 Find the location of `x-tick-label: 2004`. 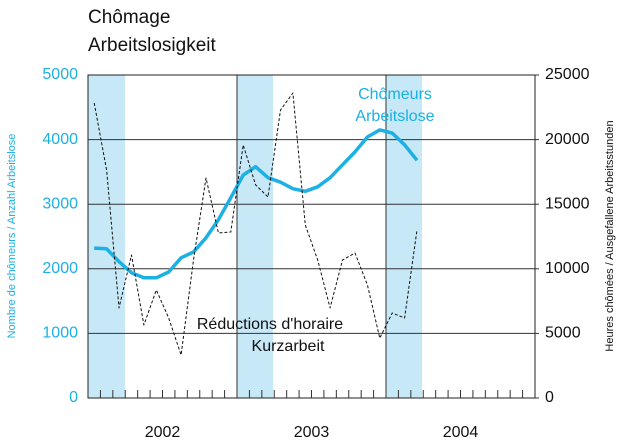

x-tick-label: 2004 is located at coordinates (461, 432).